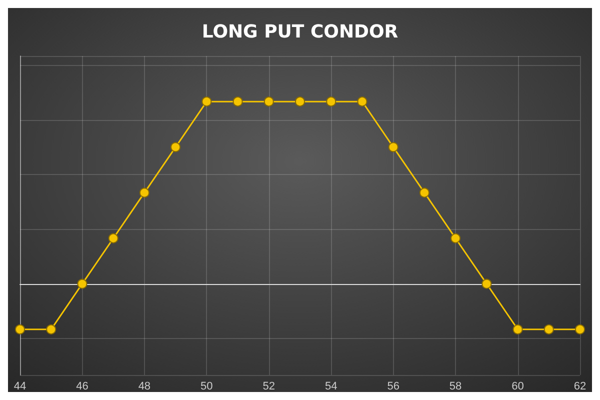 The image size is (600, 400). What do you see at coordinates (331, 386) in the screenshot?
I see `x-tick-label: 54` at bounding box center [331, 386].